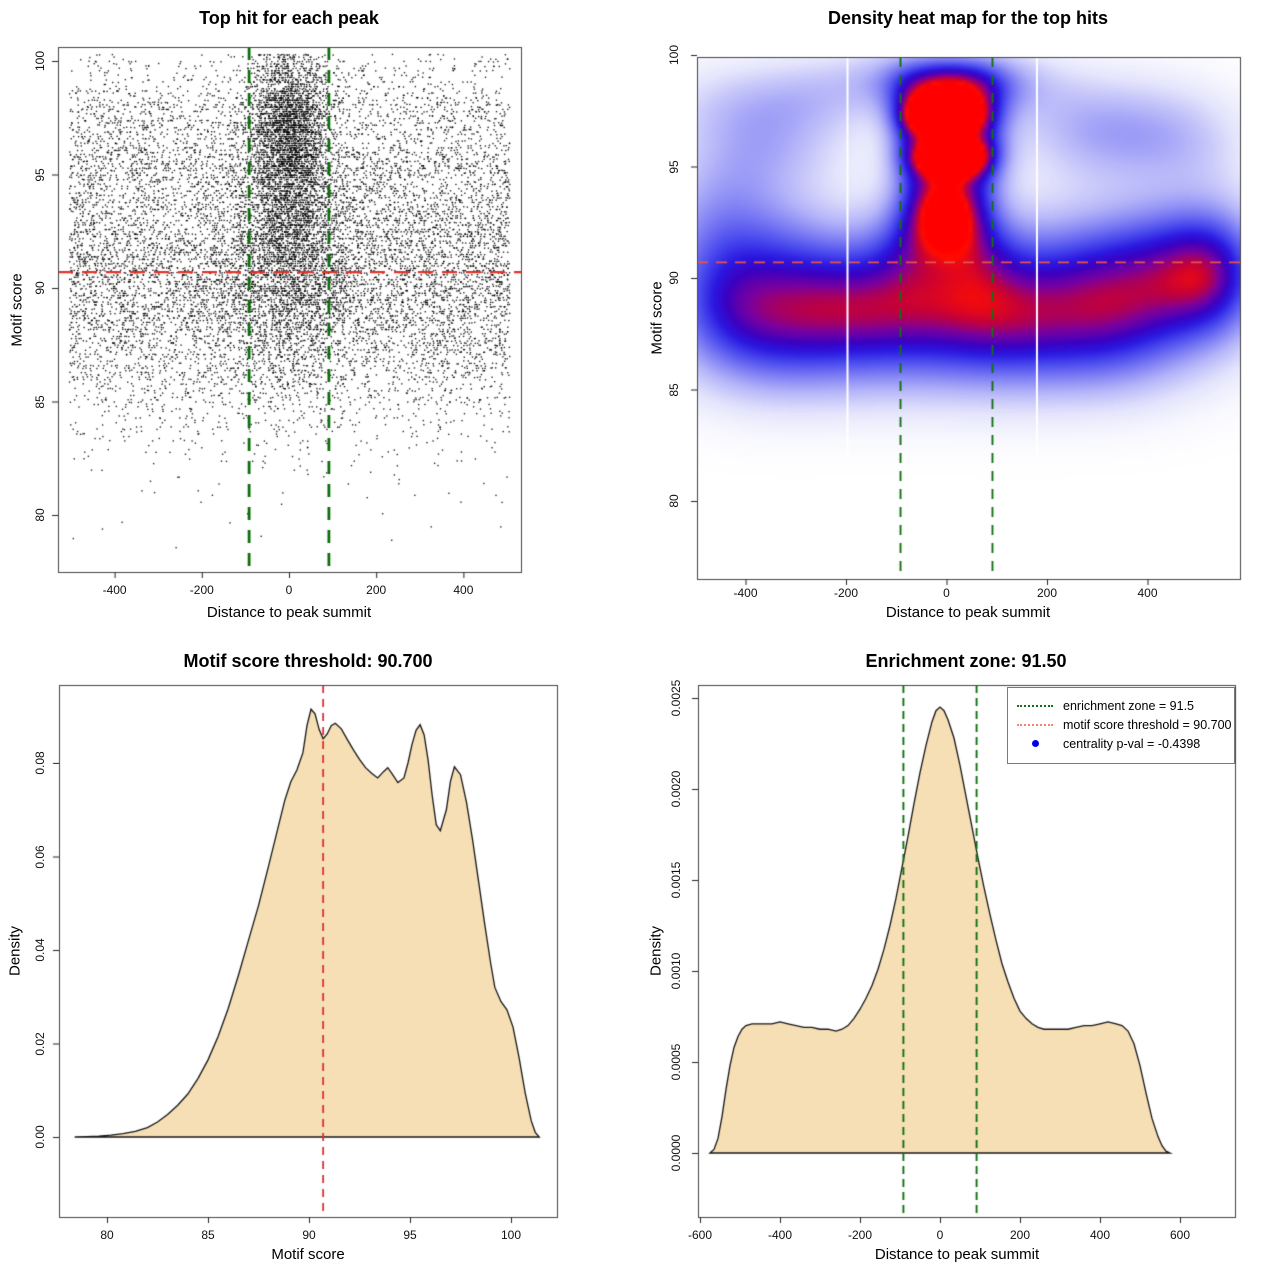  What do you see at coordinates (40, 1043) in the screenshot?
I see `tick-label: 0.02` at bounding box center [40, 1043].